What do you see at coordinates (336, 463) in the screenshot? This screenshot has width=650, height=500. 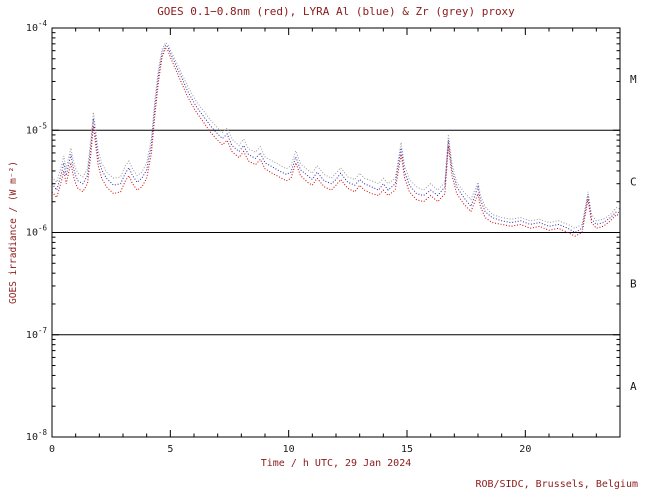 I see `x-axis-label: Time / h UTC, 29 Jan 2024` at bounding box center [336, 463].